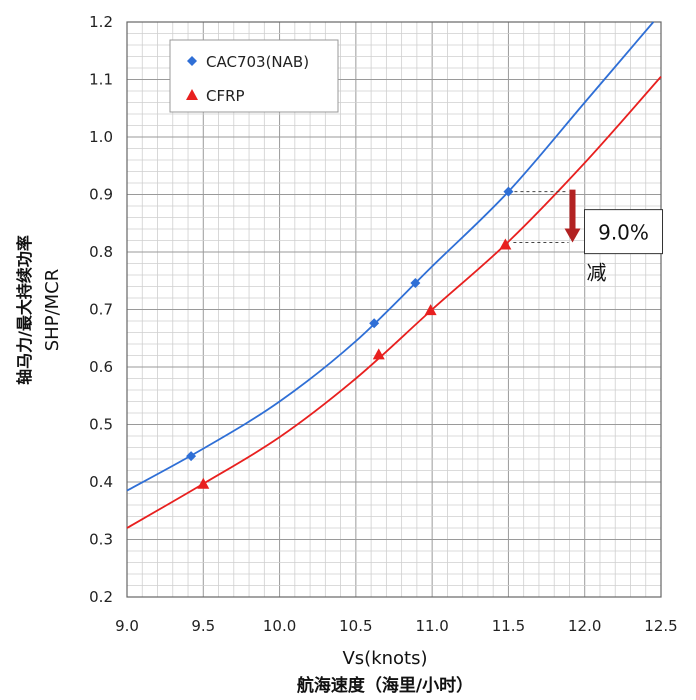 The height and width of the screenshot is (700, 696). What do you see at coordinates (127, 626) in the screenshot?
I see `x-tick-label: 9.0` at bounding box center [127, 626].